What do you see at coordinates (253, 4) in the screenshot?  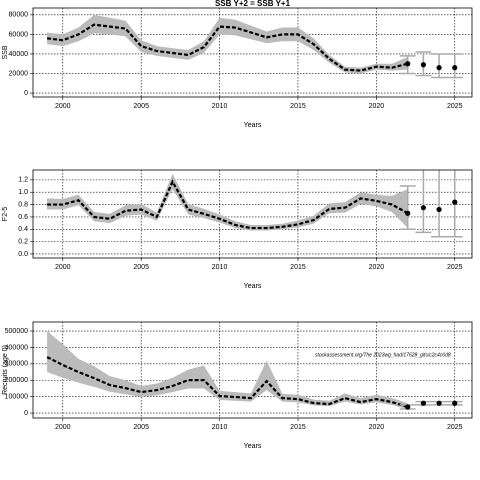 I see `chart-title: SSB Y+2 = SSB Y+1` at bounding box center [253, 4].